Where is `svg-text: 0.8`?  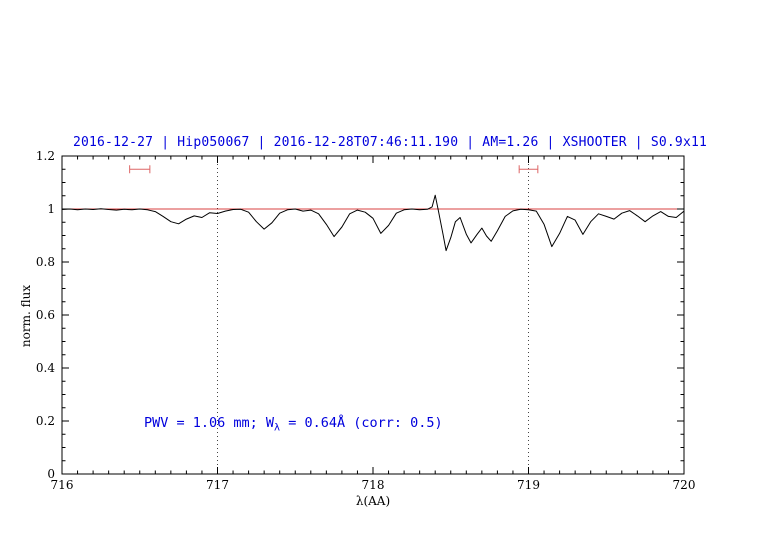
svg-text: 0.8 is located at coordinates (45, 262).